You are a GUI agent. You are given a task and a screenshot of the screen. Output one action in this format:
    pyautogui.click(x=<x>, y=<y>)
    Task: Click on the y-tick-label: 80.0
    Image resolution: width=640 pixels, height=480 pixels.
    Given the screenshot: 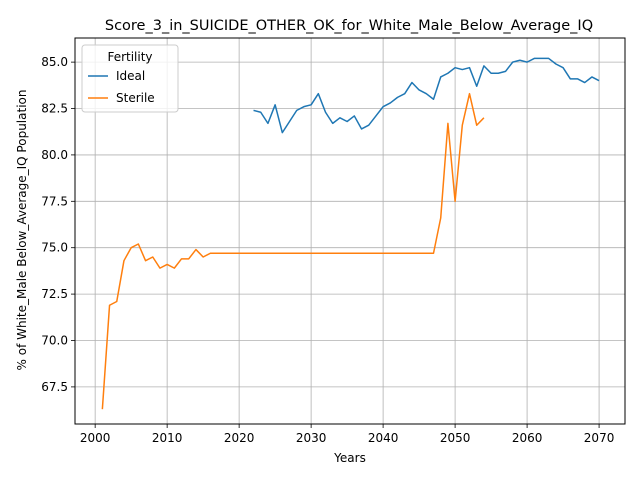 What is the action you would take?
    pyautogui.click(x=54, y=155)
    